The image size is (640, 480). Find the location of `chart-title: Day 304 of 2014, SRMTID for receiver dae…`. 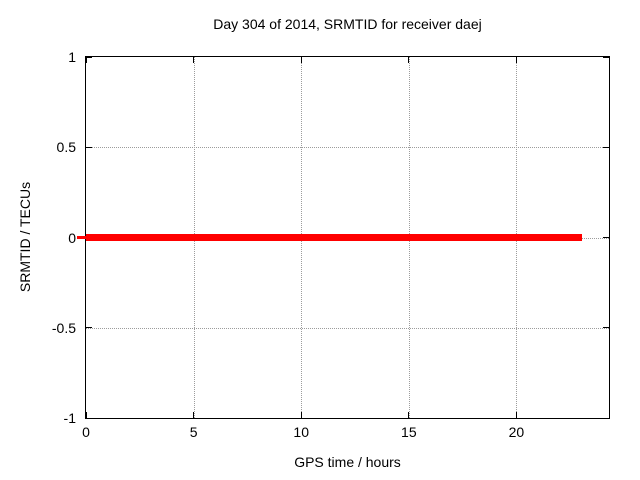

chart-title: Day 304 of 2014, SRMTID for receiver dae… is located at coordinates (347, 24).